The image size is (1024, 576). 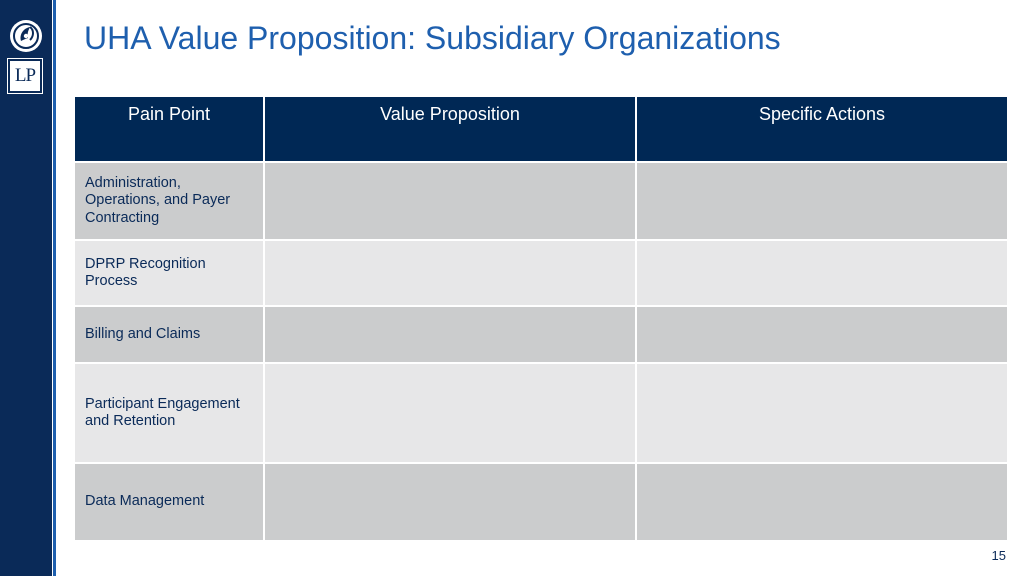 What do you see at coordinates (54, 288) in the screenshot?
I see `sidebar-accent-line` at bounding box center [54, 288].